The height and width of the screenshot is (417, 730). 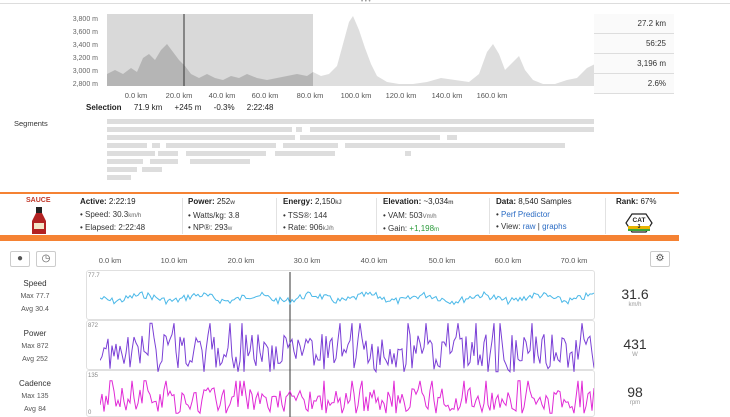 I want to click on speed-value: 30.3, so click(x=120, y=214).